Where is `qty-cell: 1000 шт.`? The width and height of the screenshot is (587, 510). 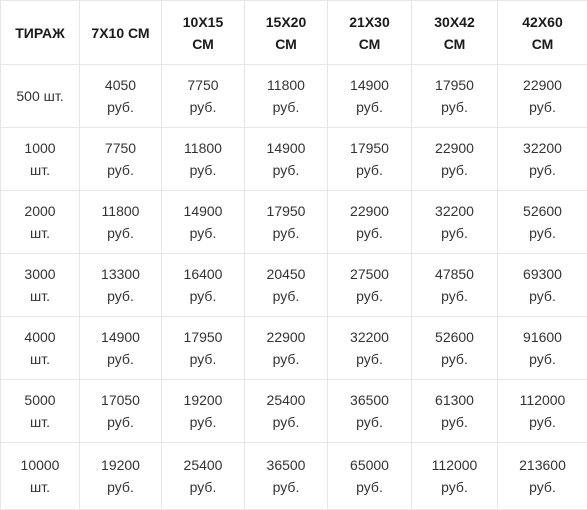
qty-cell: 1000 шт. is located at coordinates (40, 159).